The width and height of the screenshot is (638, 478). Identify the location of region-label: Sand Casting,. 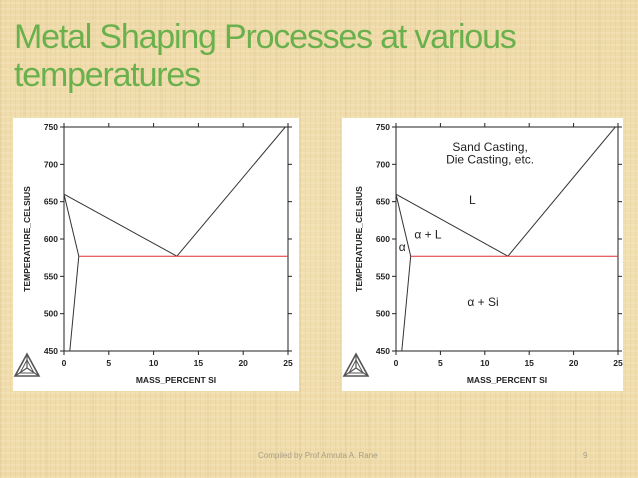
(489, 147).